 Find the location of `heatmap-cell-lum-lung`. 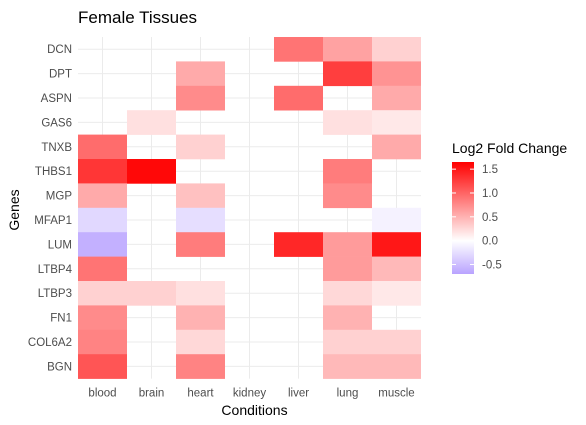

heatmap-cell-lum-lung is located at coordinates (347, 244).